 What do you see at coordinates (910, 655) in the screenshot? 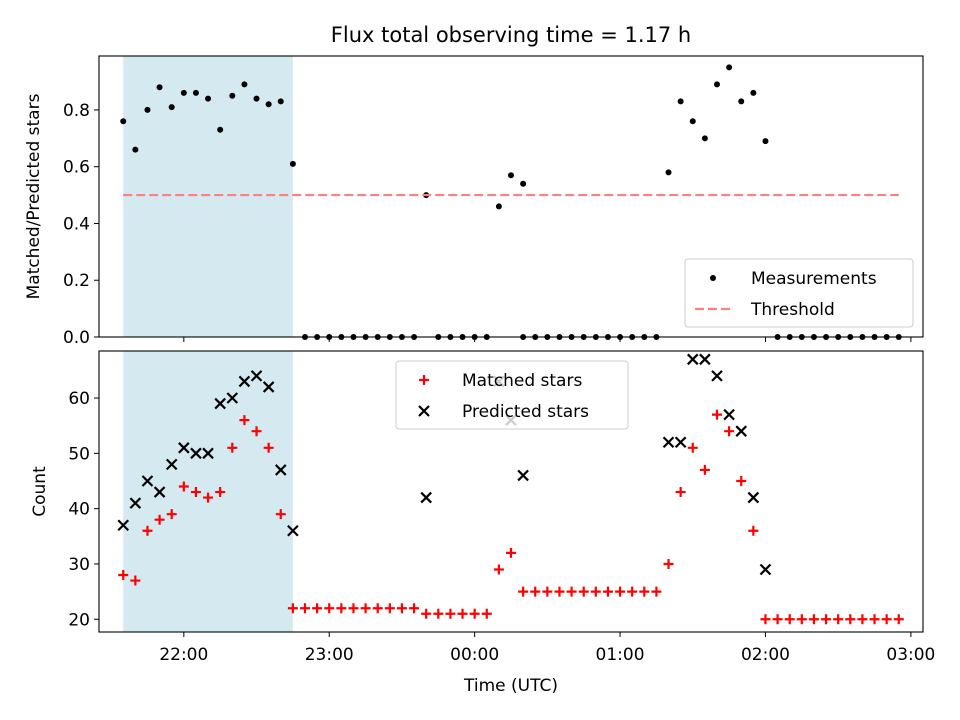
I see `x-tick-label: 03:00` at bounding box center [910, 655].